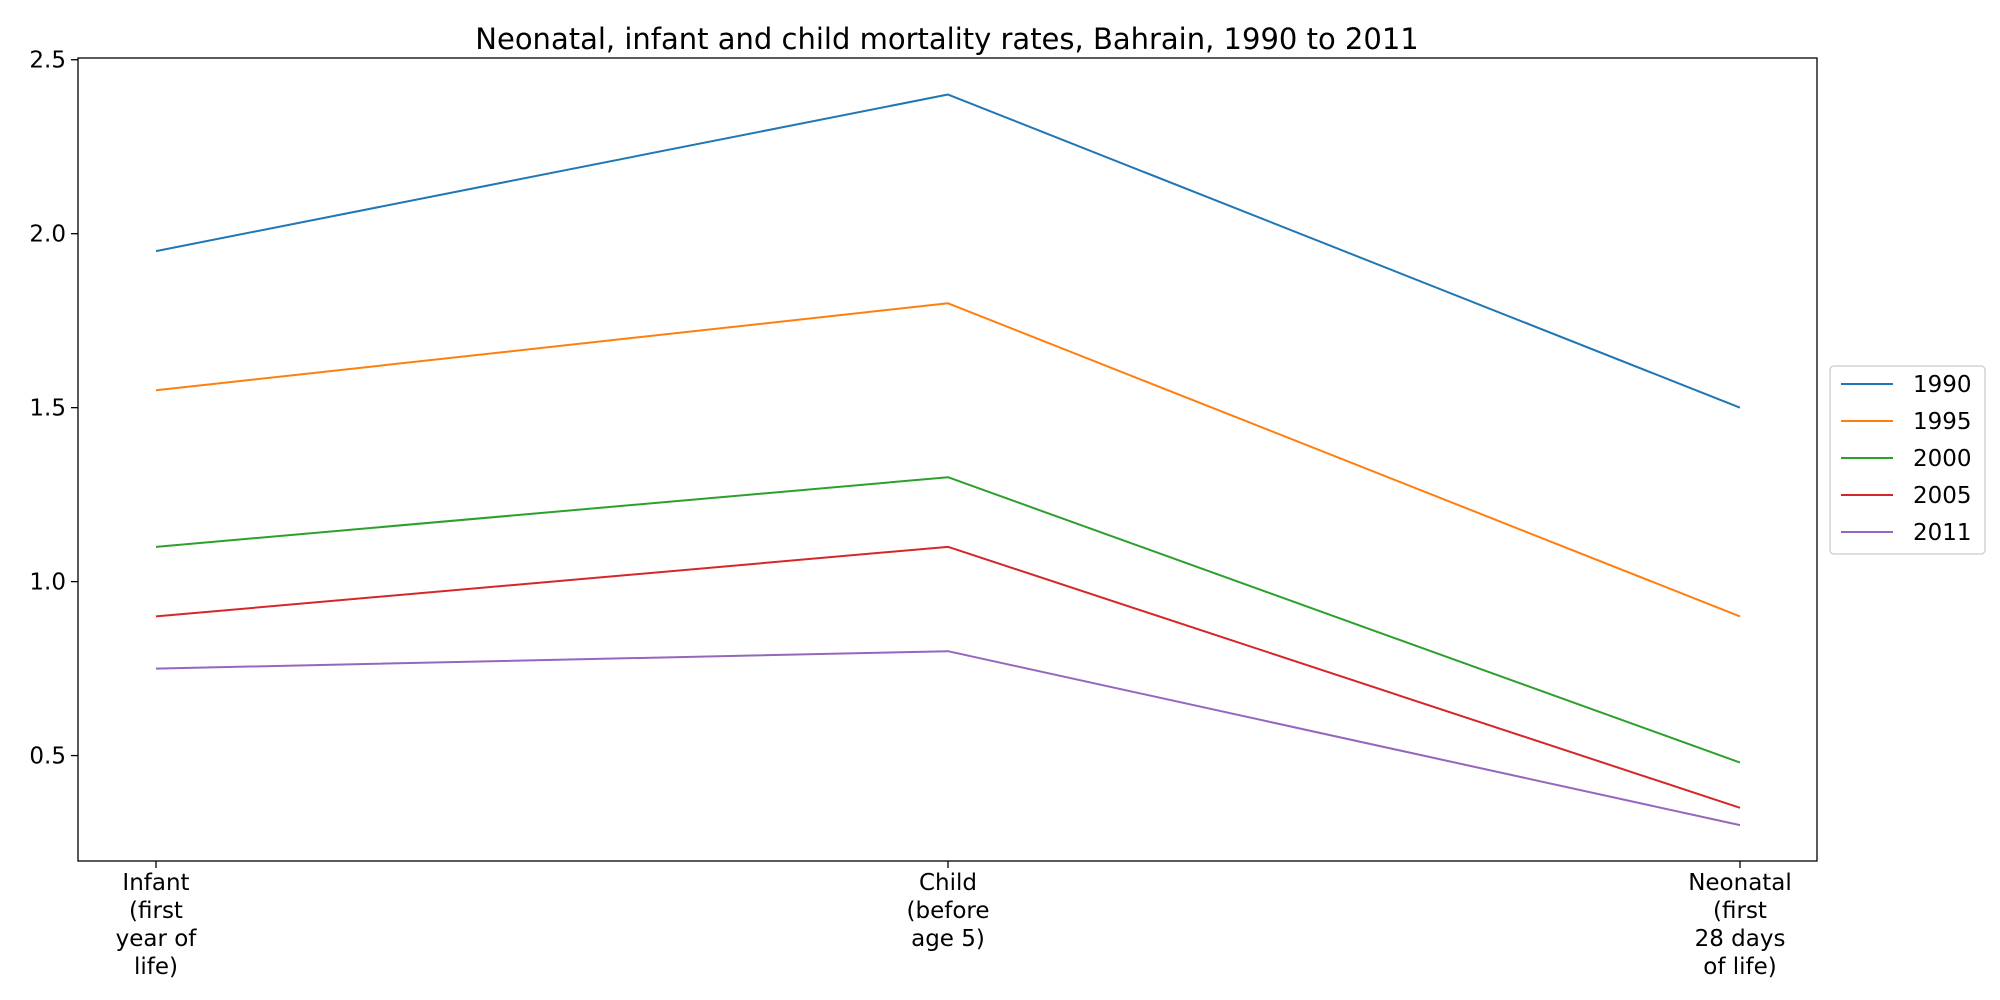  Describe the element at coordinates (1942, 422) in the screenshot. I see `legend-label: 1995` at that location.